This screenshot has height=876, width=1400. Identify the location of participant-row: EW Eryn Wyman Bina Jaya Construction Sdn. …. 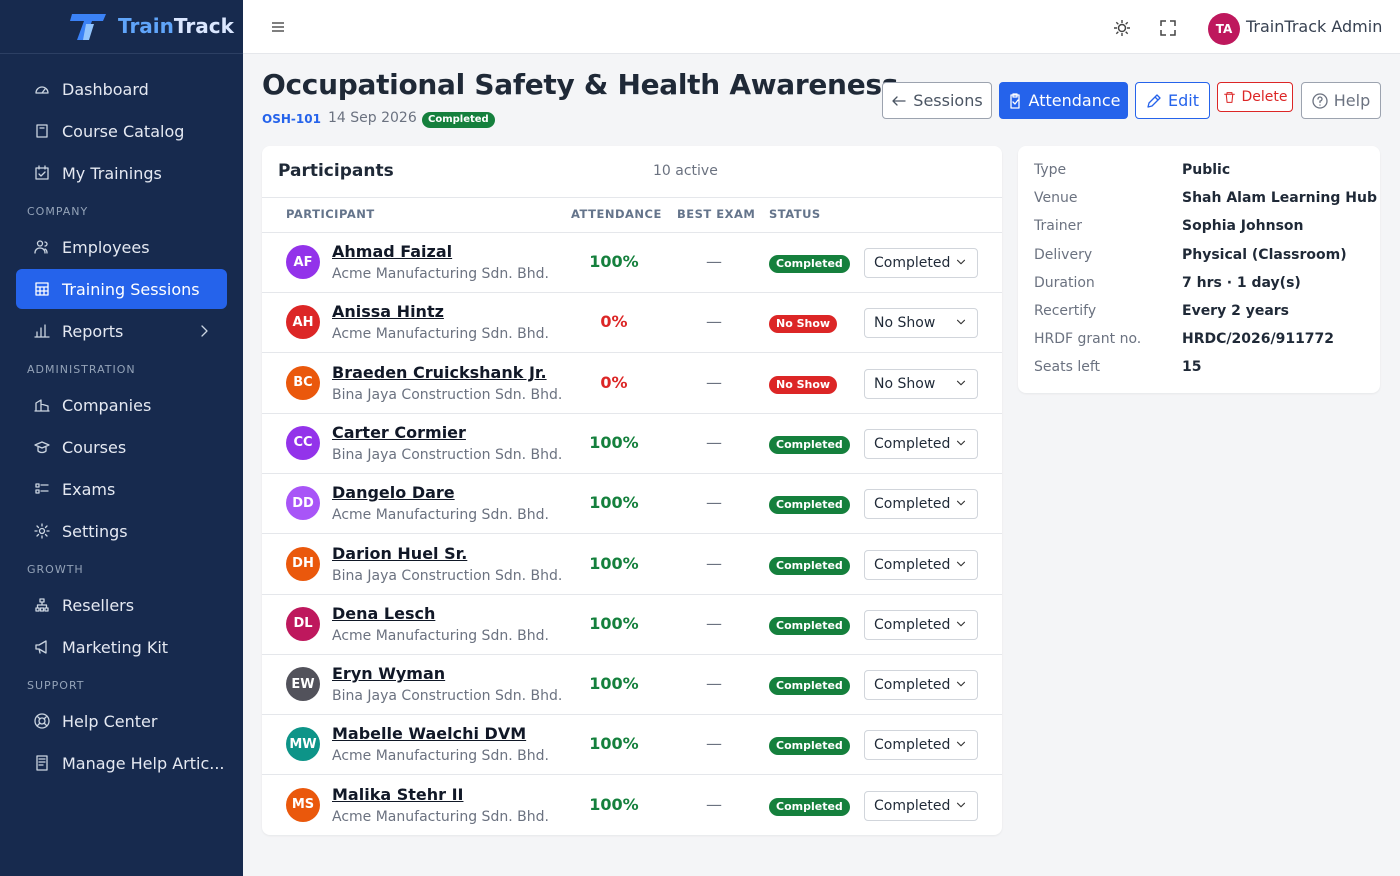
(632, 685).